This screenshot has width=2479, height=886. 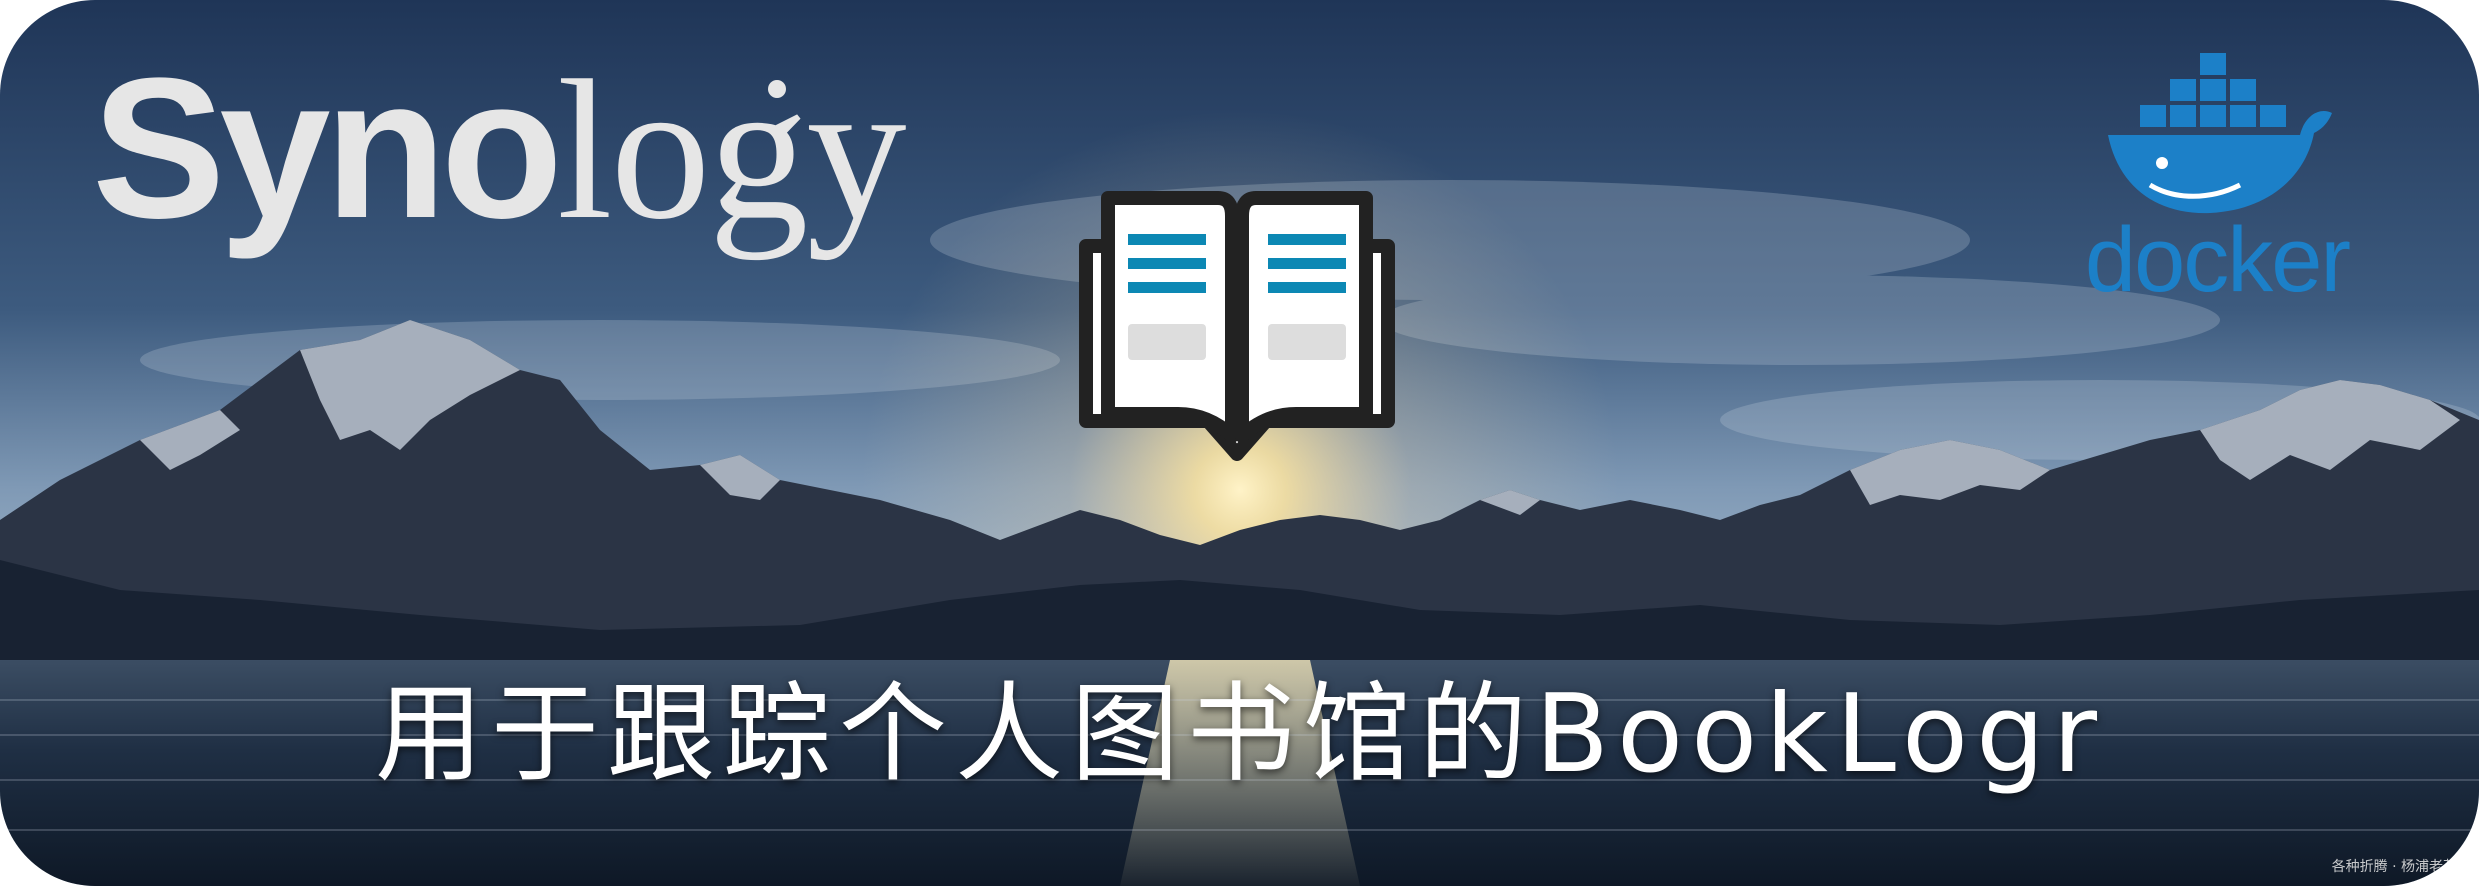 I want to click on open-book-icon, so click(x=1237, y=326).